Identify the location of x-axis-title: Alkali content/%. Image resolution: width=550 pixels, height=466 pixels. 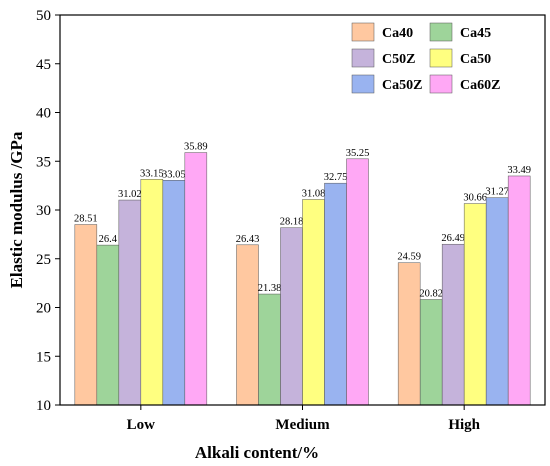
(257, 452).